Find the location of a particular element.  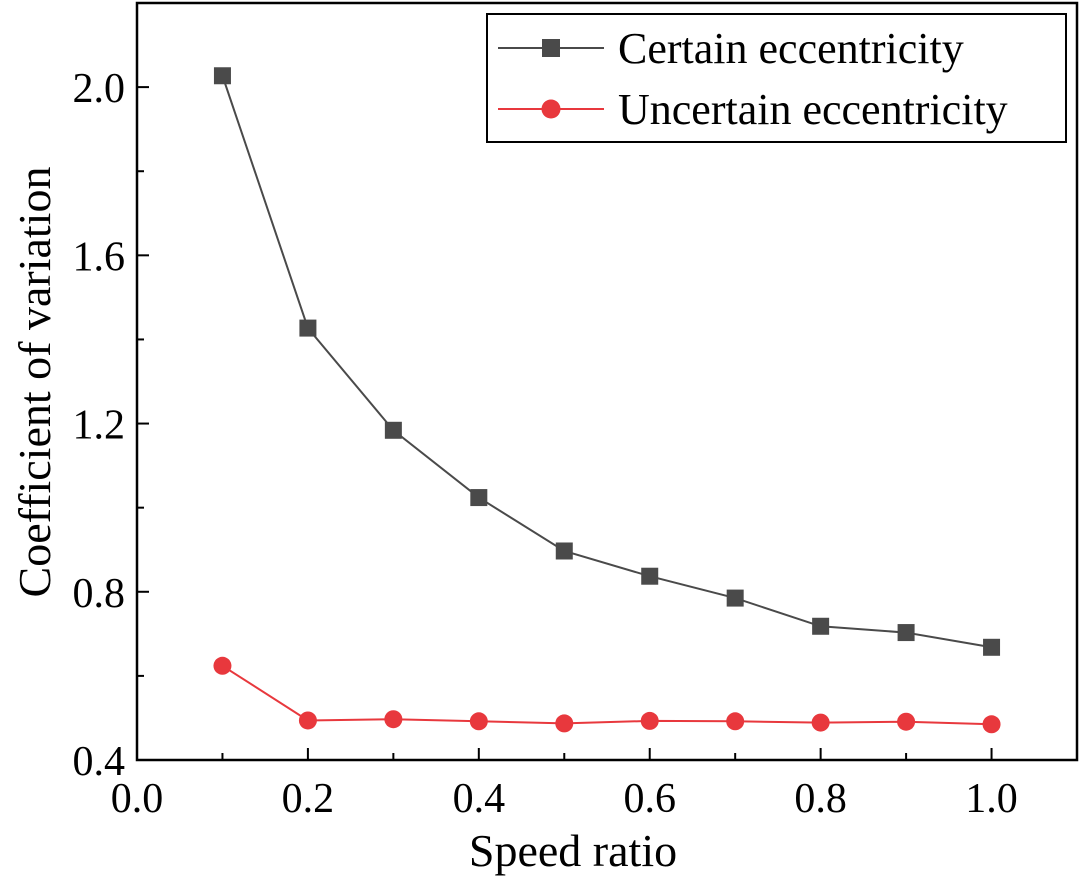

y-tick-label: 0.8 is located at coordinates (99, 594).